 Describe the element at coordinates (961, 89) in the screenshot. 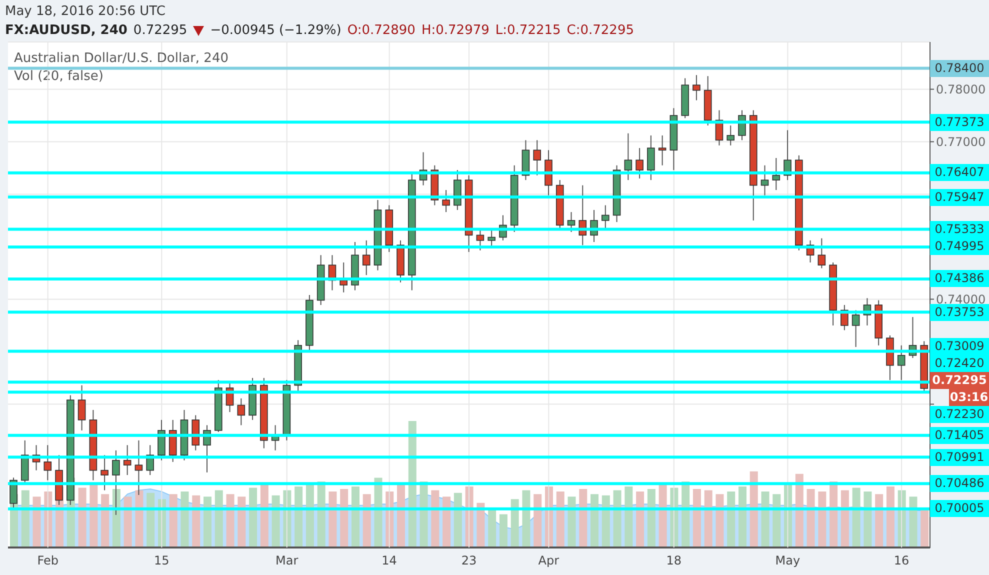

I see `y-tick-label: 0.78000` at that location.